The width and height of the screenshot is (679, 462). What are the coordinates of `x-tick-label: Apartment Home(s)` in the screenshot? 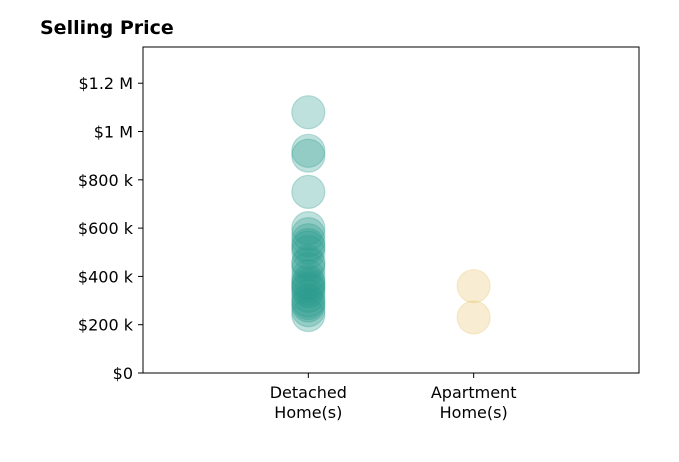 It's located at (474, 402).